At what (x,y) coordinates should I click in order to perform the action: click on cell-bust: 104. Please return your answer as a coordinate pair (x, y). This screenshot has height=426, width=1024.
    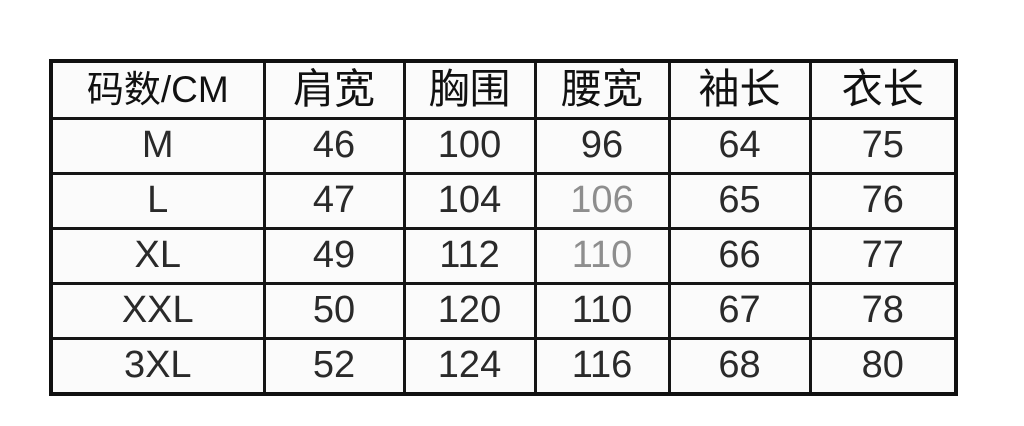
    Looking at the image, I should click on (469, 201).